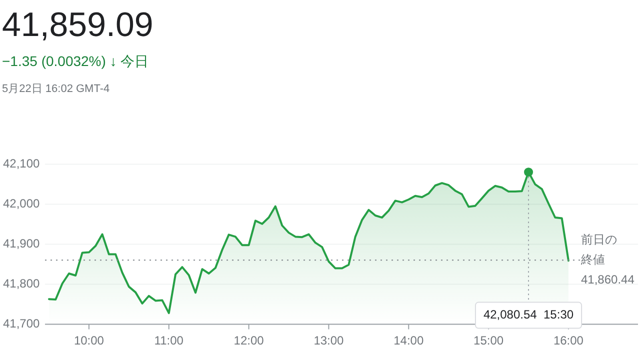 The width and height of the screenshot is (640, 351). I want to click on x-tick-label: 14:00, so click(409, 340).